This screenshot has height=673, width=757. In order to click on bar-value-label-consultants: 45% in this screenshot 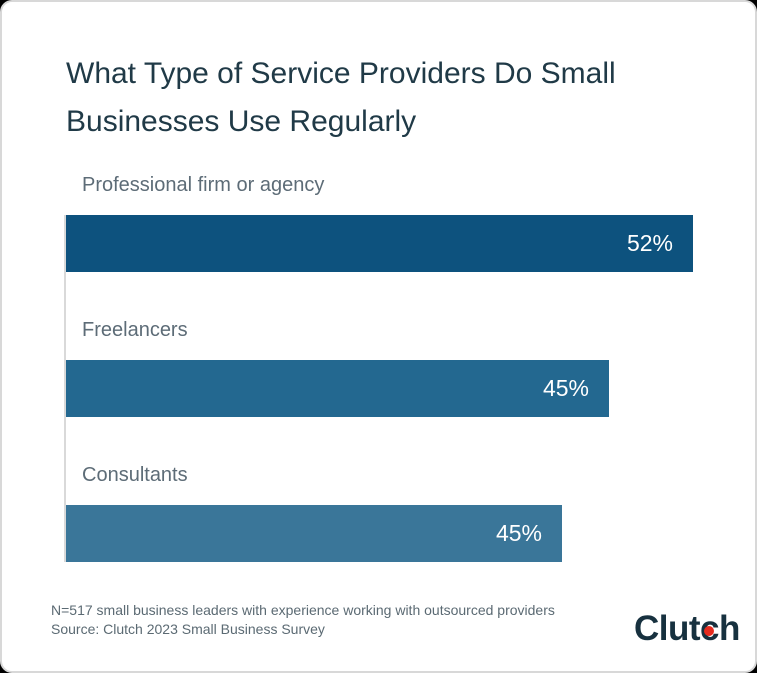, I will do `click(518, 533)`.